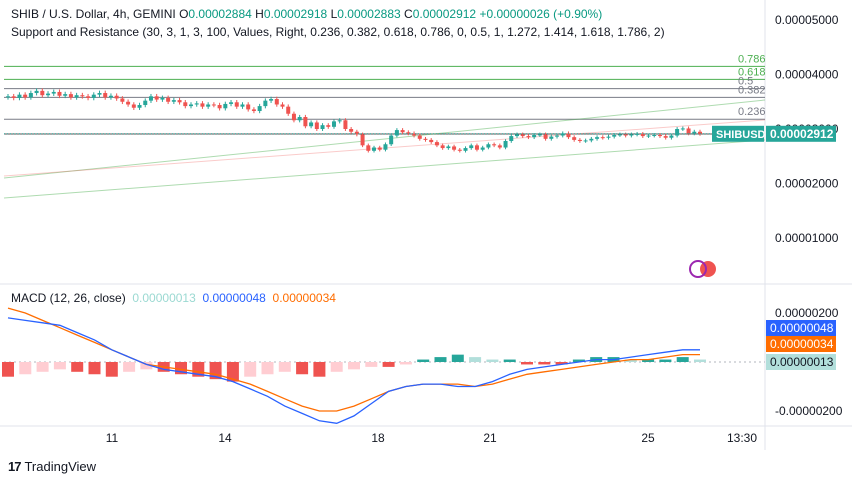  I want to click on high-value: 0.00002918, so click(295, 14).